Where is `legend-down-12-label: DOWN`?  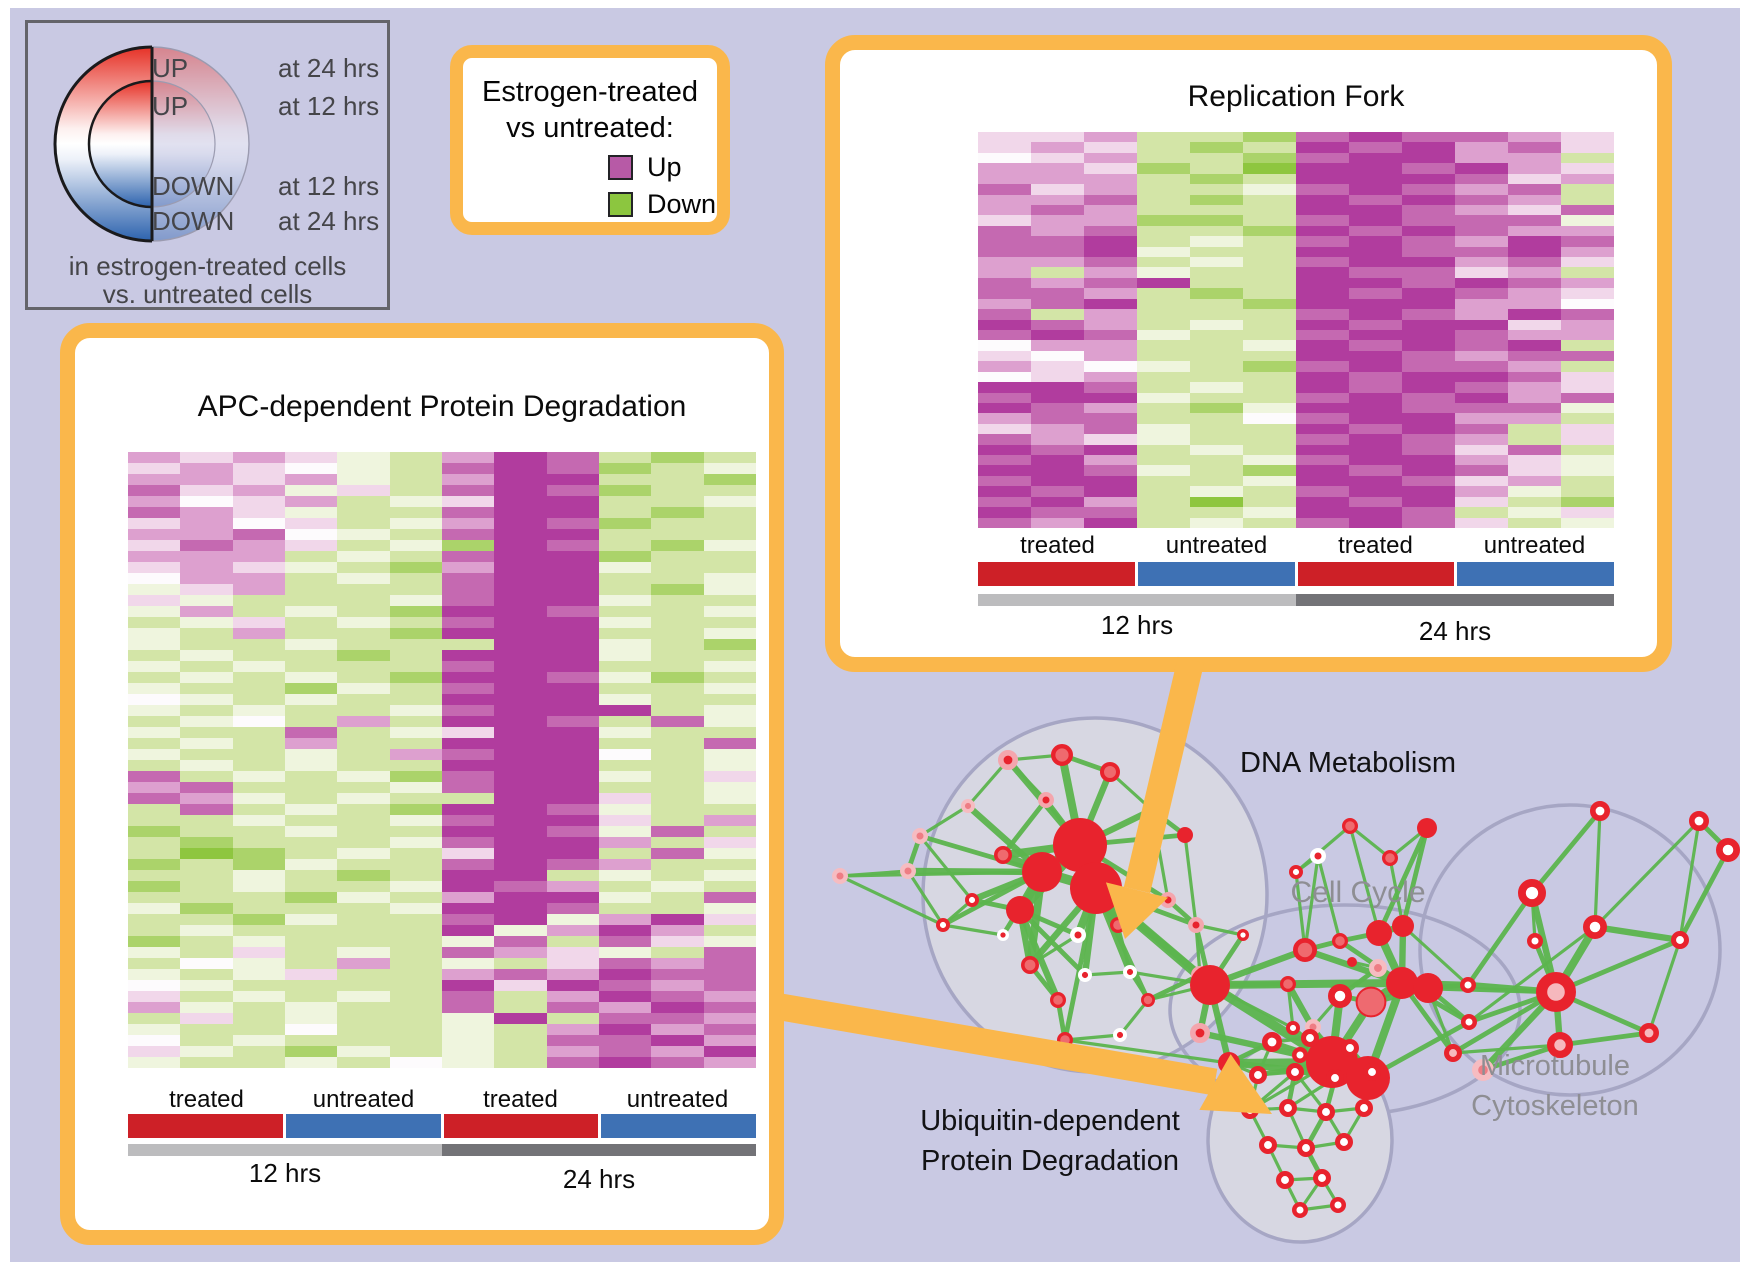 legend-down-12-label: DOWN is located at coordinates (193, 186).